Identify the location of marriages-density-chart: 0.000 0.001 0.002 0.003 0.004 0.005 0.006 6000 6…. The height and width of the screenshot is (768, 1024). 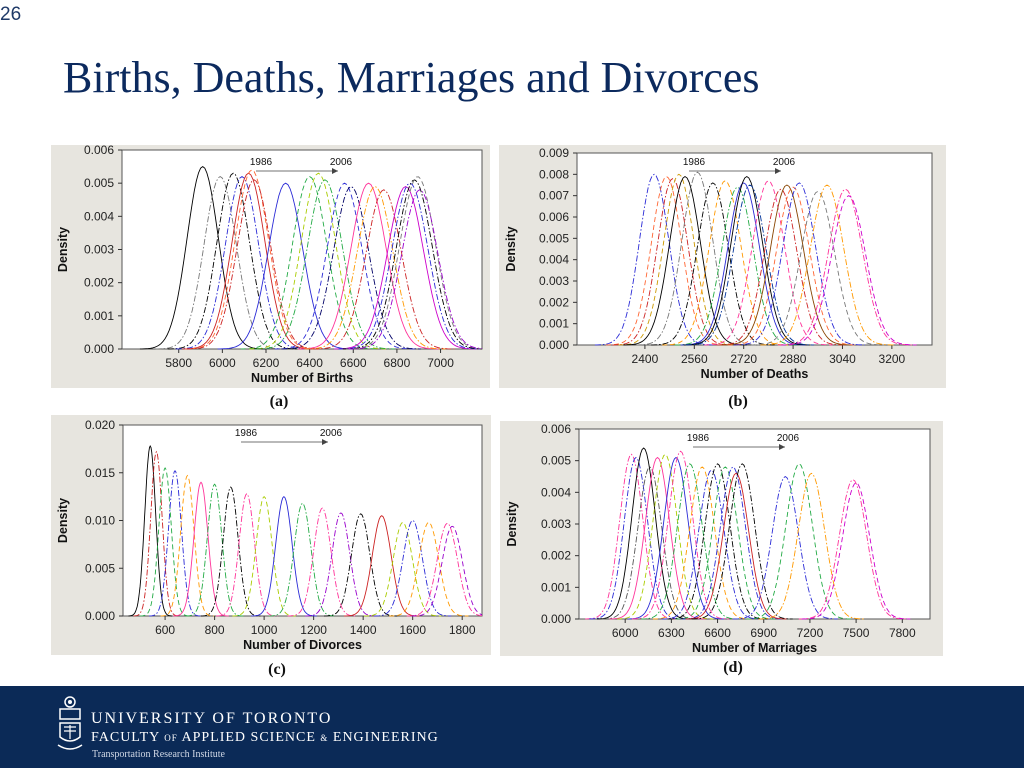
(718, 538).